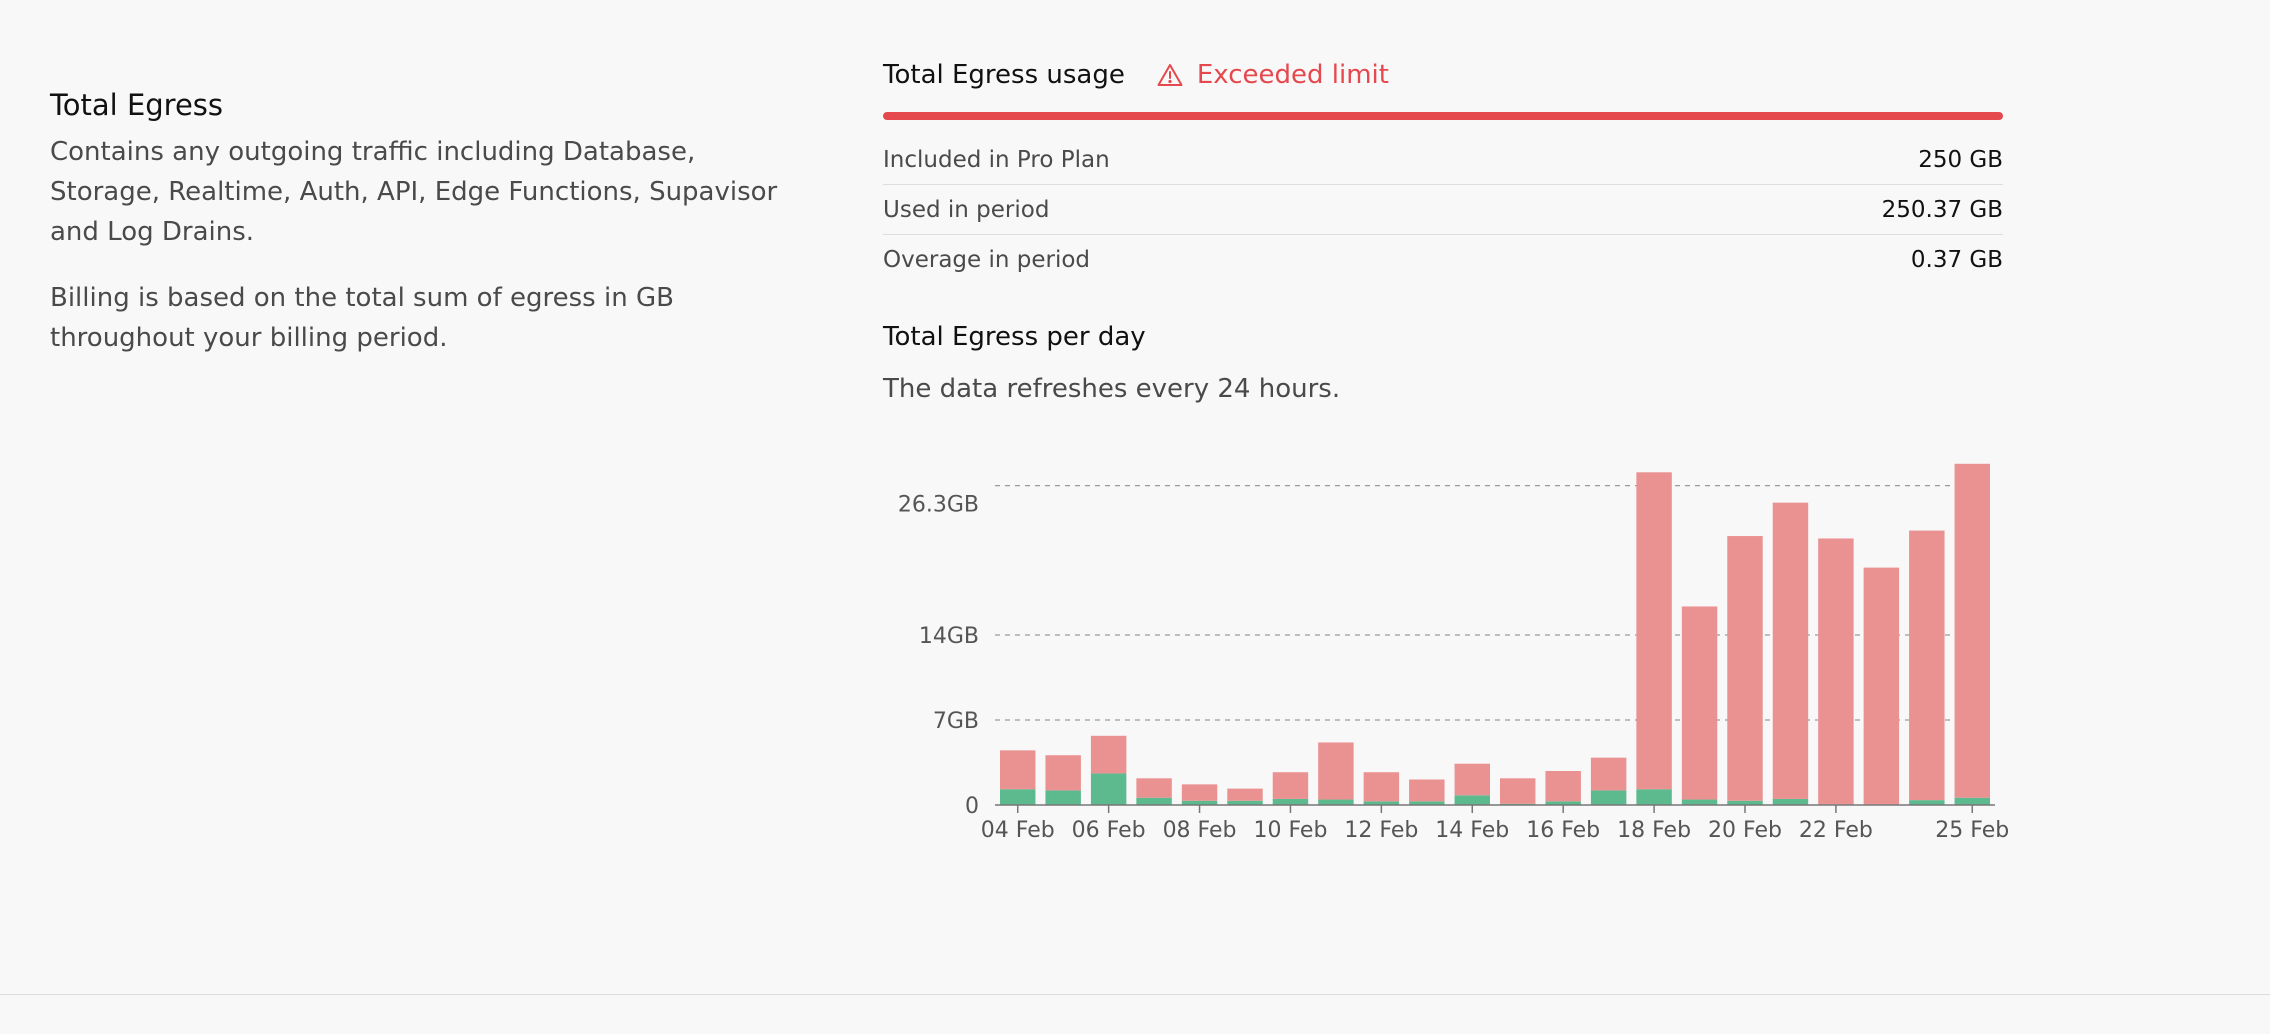 The image size is (2270, 1034). What do you see at coordinates (1745, 830) in the screenshot?
I see `x-tick-label: 20 Feb` at bounding box center [1745, 830].